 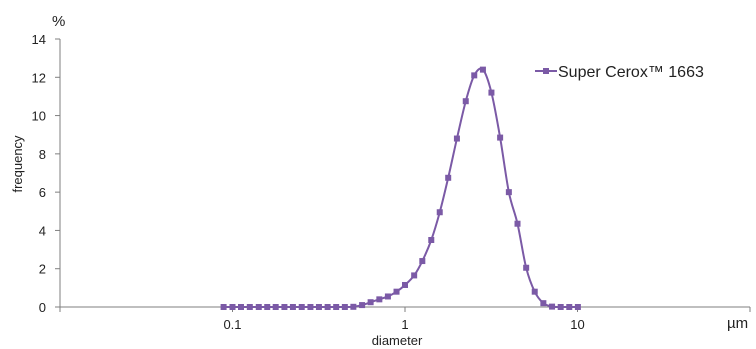 I want to click on legend: Super Cerox™ 1663, so click(x=619, y=72).